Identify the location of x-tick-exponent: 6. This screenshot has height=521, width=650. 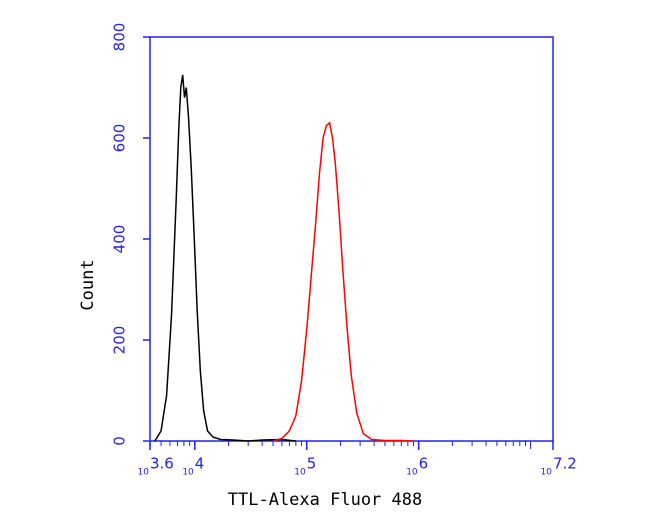
(424, 464).